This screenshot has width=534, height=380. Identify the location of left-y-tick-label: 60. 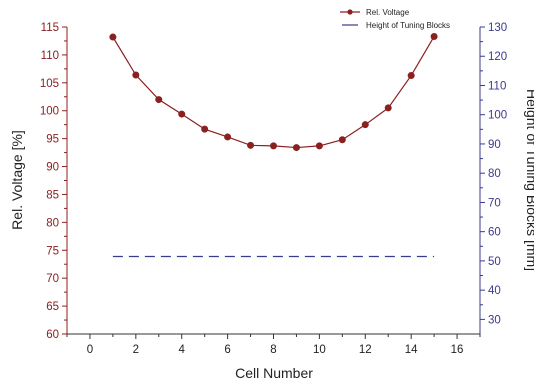
(52, 335).